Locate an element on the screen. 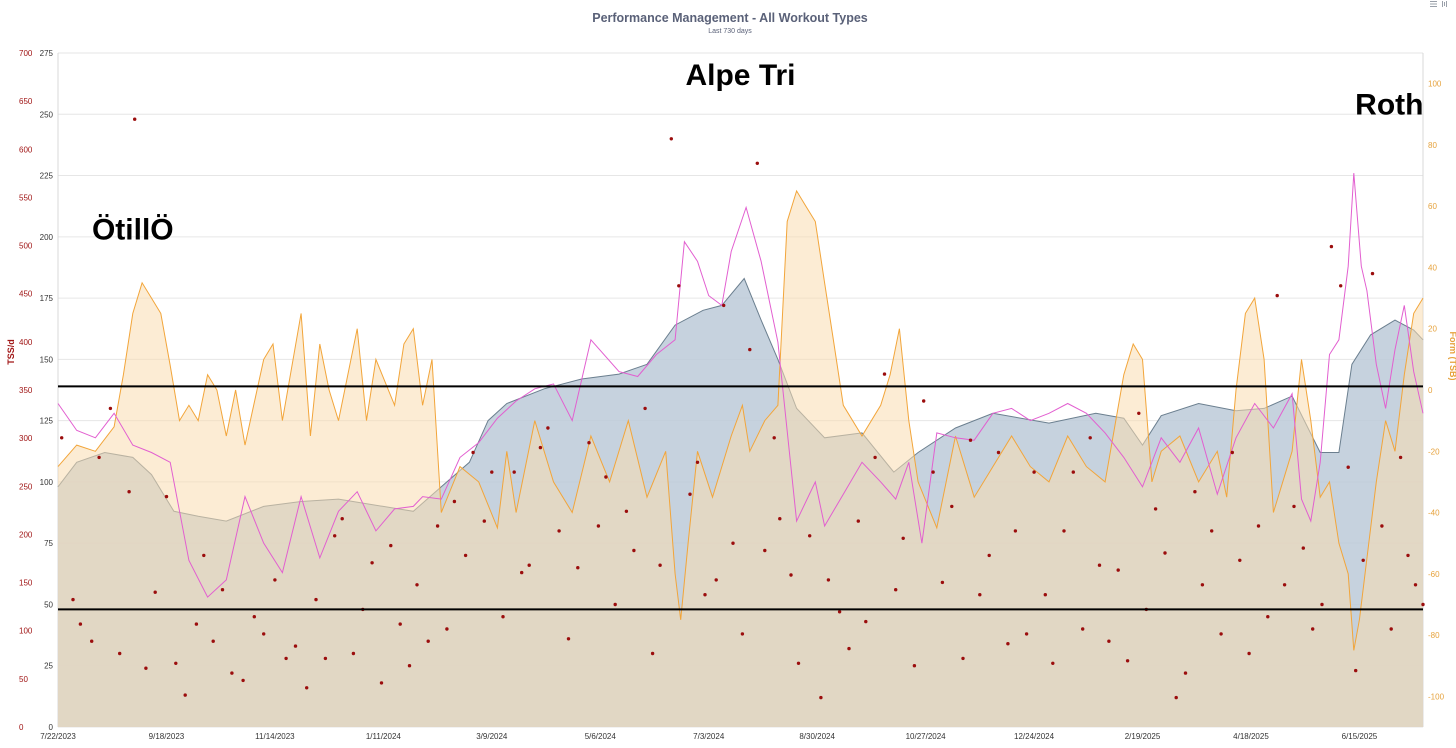 This screenshot has width=1456, height=748. left-outer-tick-label: 100 is located at coordinates (26, 631).